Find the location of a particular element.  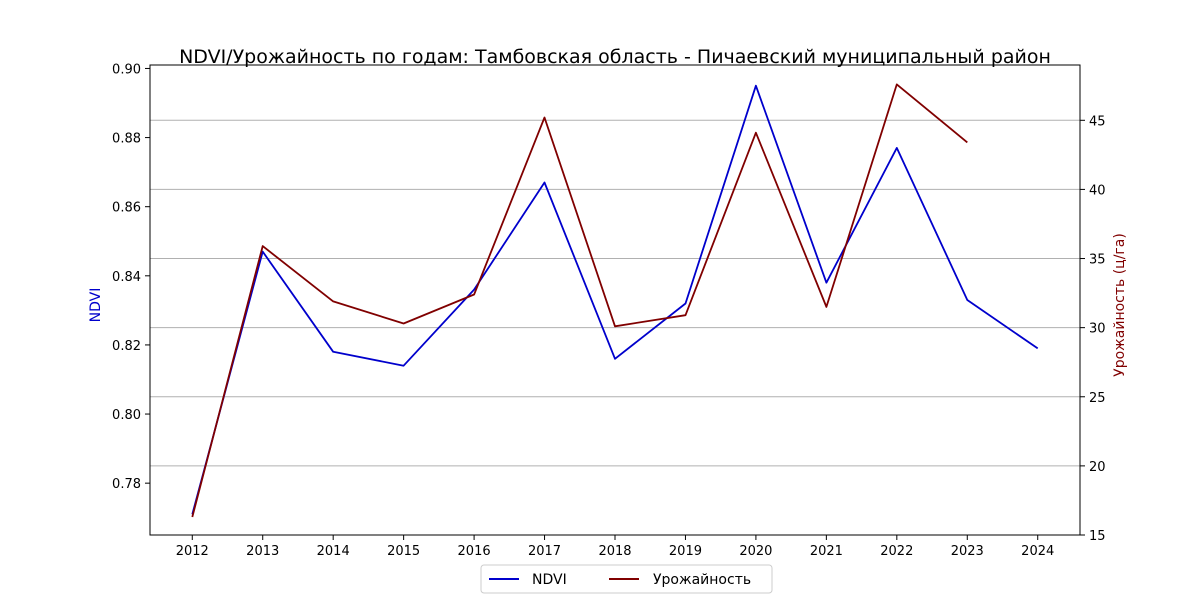

x-tick-label-2012: 2012 is located at coordinates (192, 551).